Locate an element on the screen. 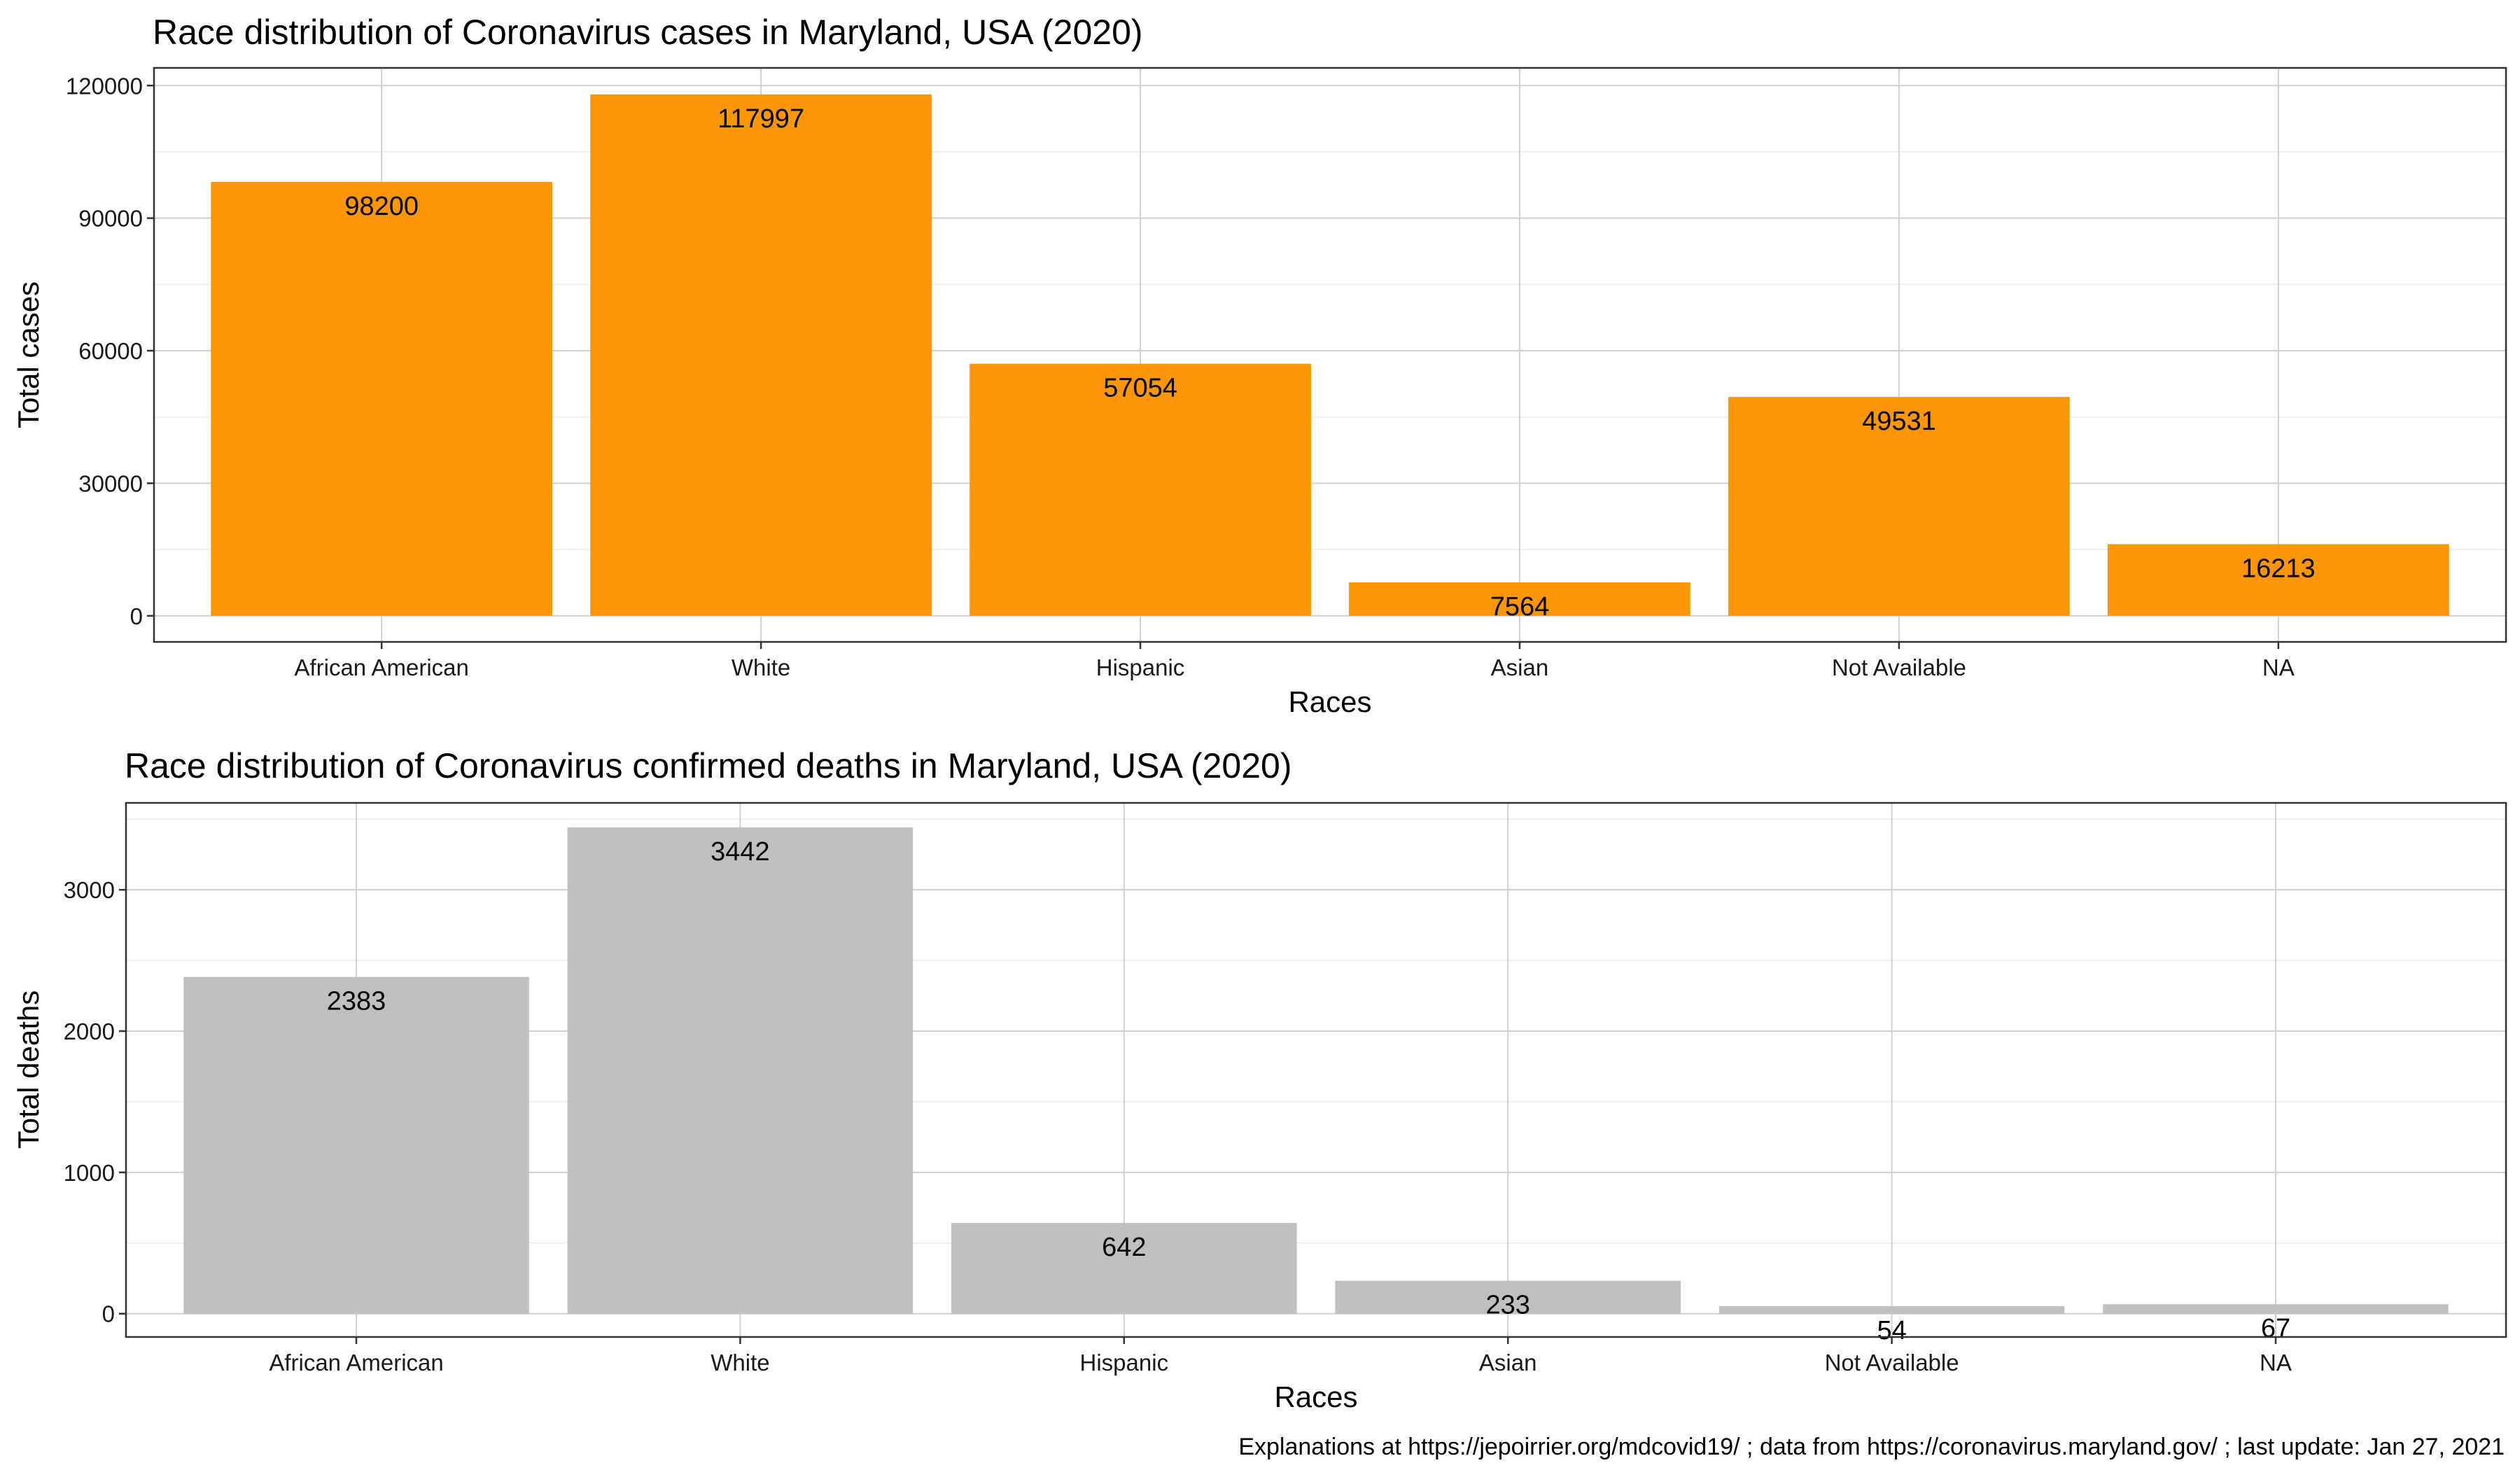  cases-bar-value-label: 98200 is located at coordinates (381, 206).